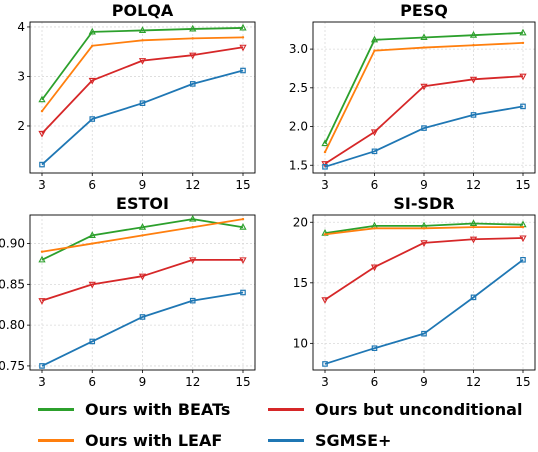 The image size is (538, 452). Describe the element at coordinates (286, 440) in the screenshot. I see `legend-swatch-sgmse` at that location.